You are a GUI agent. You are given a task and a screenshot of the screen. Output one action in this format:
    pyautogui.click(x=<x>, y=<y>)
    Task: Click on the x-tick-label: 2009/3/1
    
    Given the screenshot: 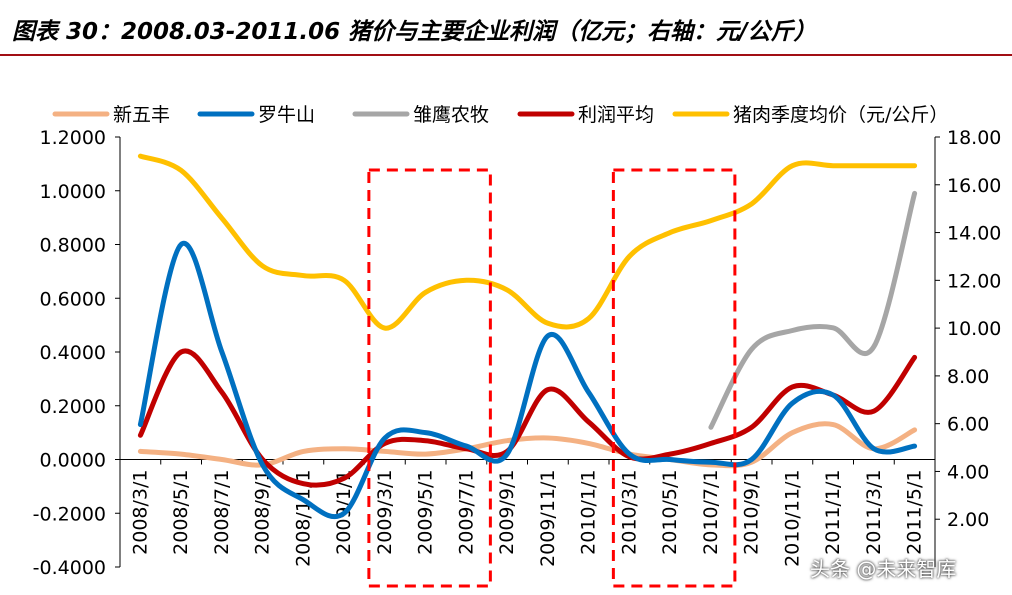 What is the action you would take?
    pyautogui.click(x=385, y=512)
    